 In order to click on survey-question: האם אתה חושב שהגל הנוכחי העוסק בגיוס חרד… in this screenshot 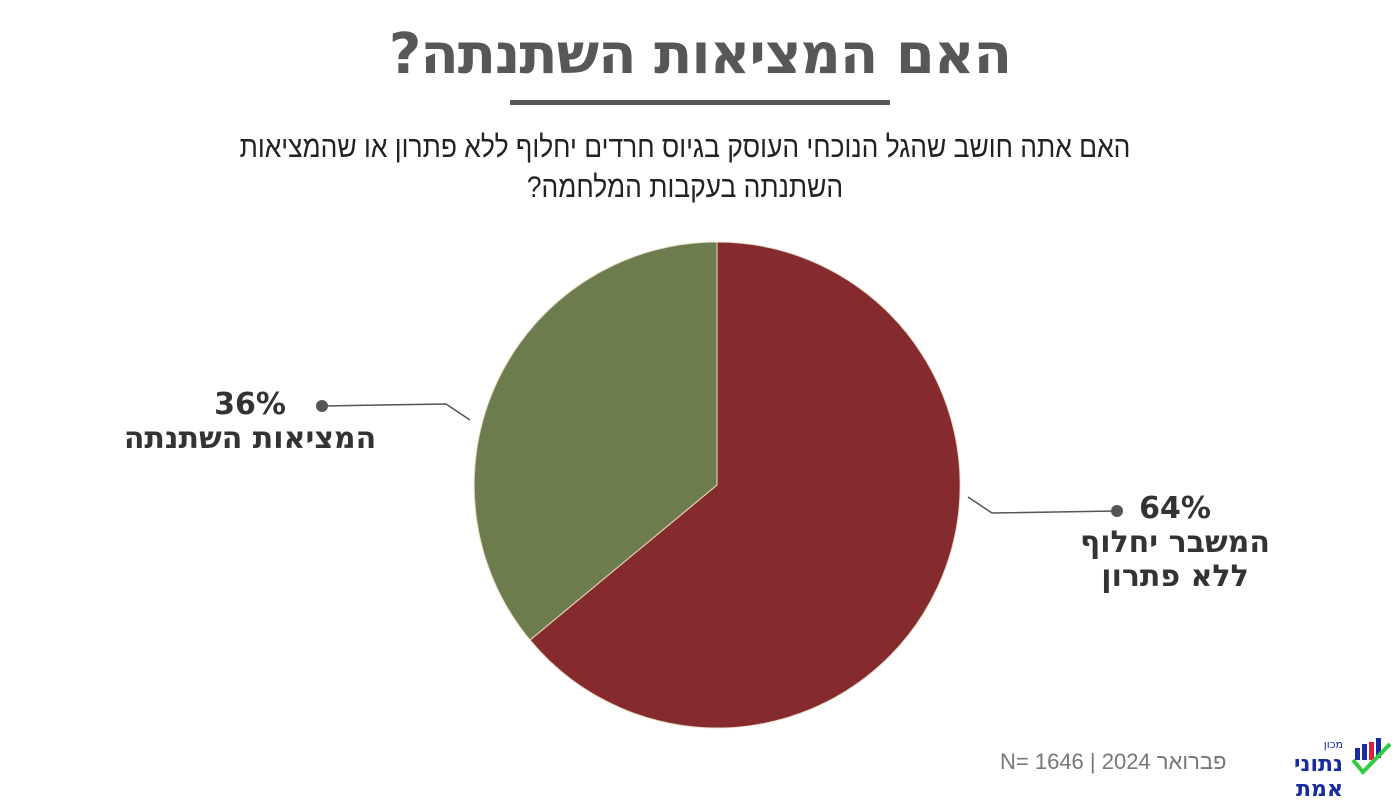, I will do `click(685, 167)`.